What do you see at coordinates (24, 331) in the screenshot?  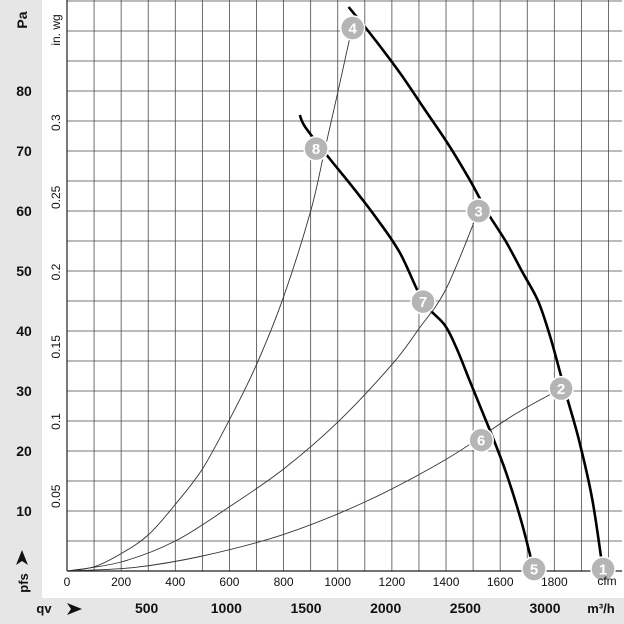 I see `y-tick-label: 40` at bounding box center [24, 331].